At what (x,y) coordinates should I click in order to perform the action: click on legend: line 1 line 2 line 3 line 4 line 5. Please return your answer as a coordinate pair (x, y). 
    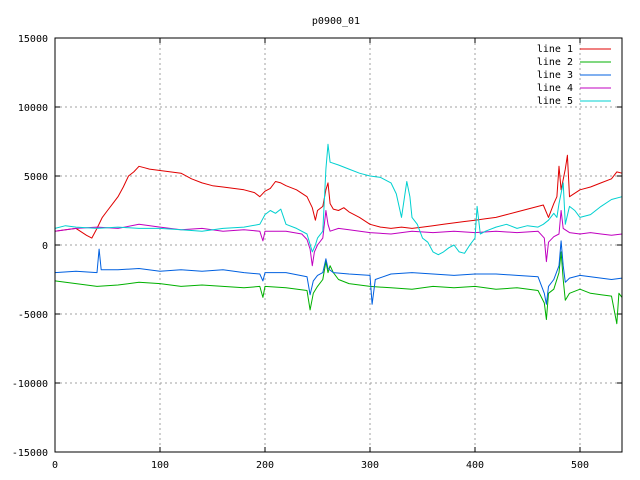
    Looking at the image, I should click on (574, 75).